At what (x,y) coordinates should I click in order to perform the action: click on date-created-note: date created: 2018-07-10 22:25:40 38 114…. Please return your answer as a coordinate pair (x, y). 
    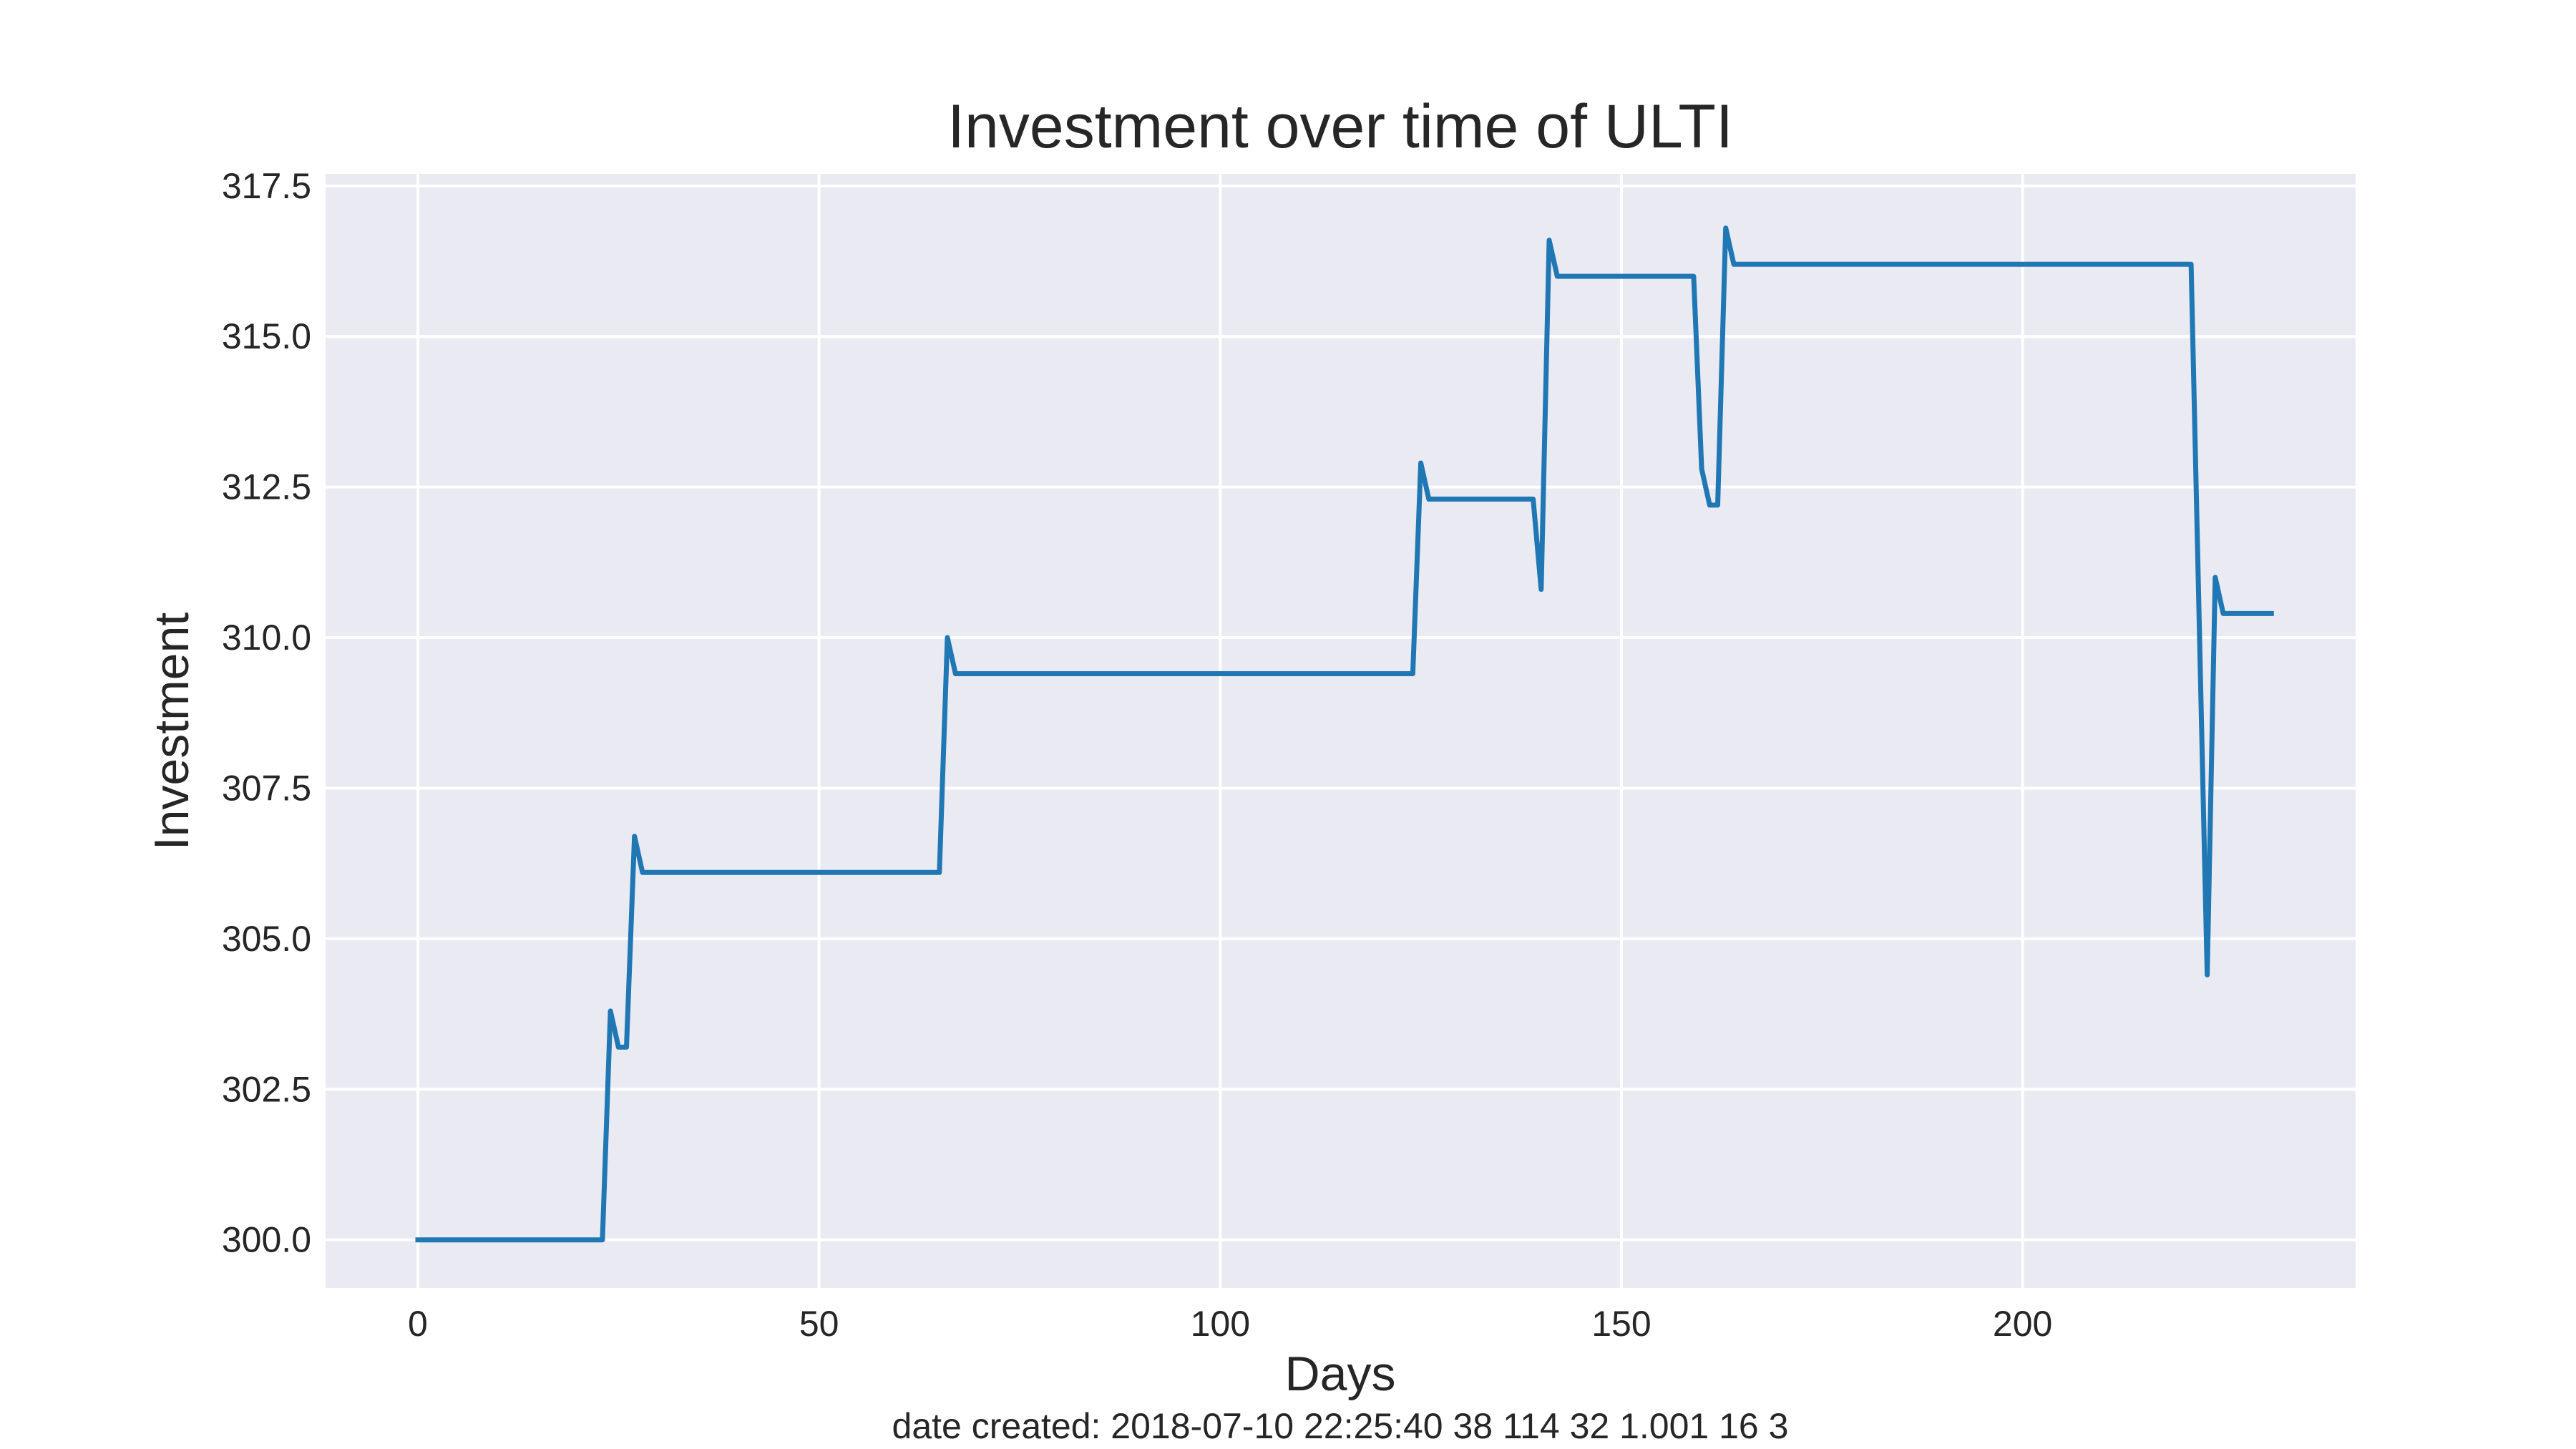
    Looking at the image, I should click on (1340, 1426).